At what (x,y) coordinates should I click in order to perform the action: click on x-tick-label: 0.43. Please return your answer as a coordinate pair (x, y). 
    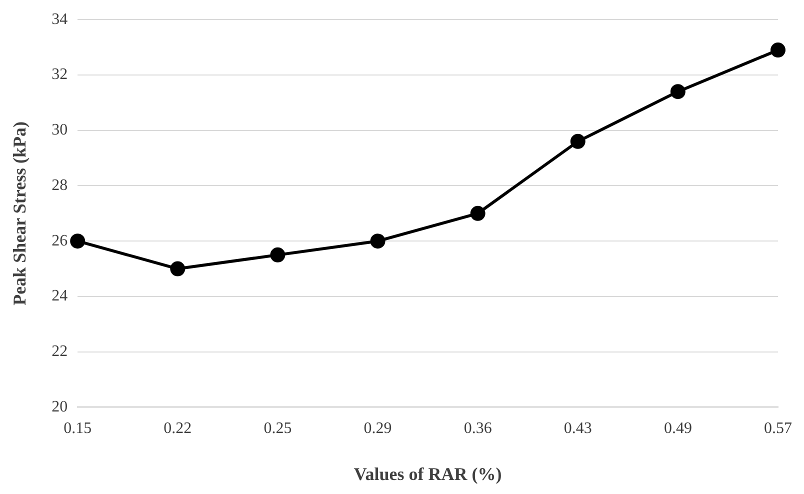
    Looking at the image, I should click on (578, 429).